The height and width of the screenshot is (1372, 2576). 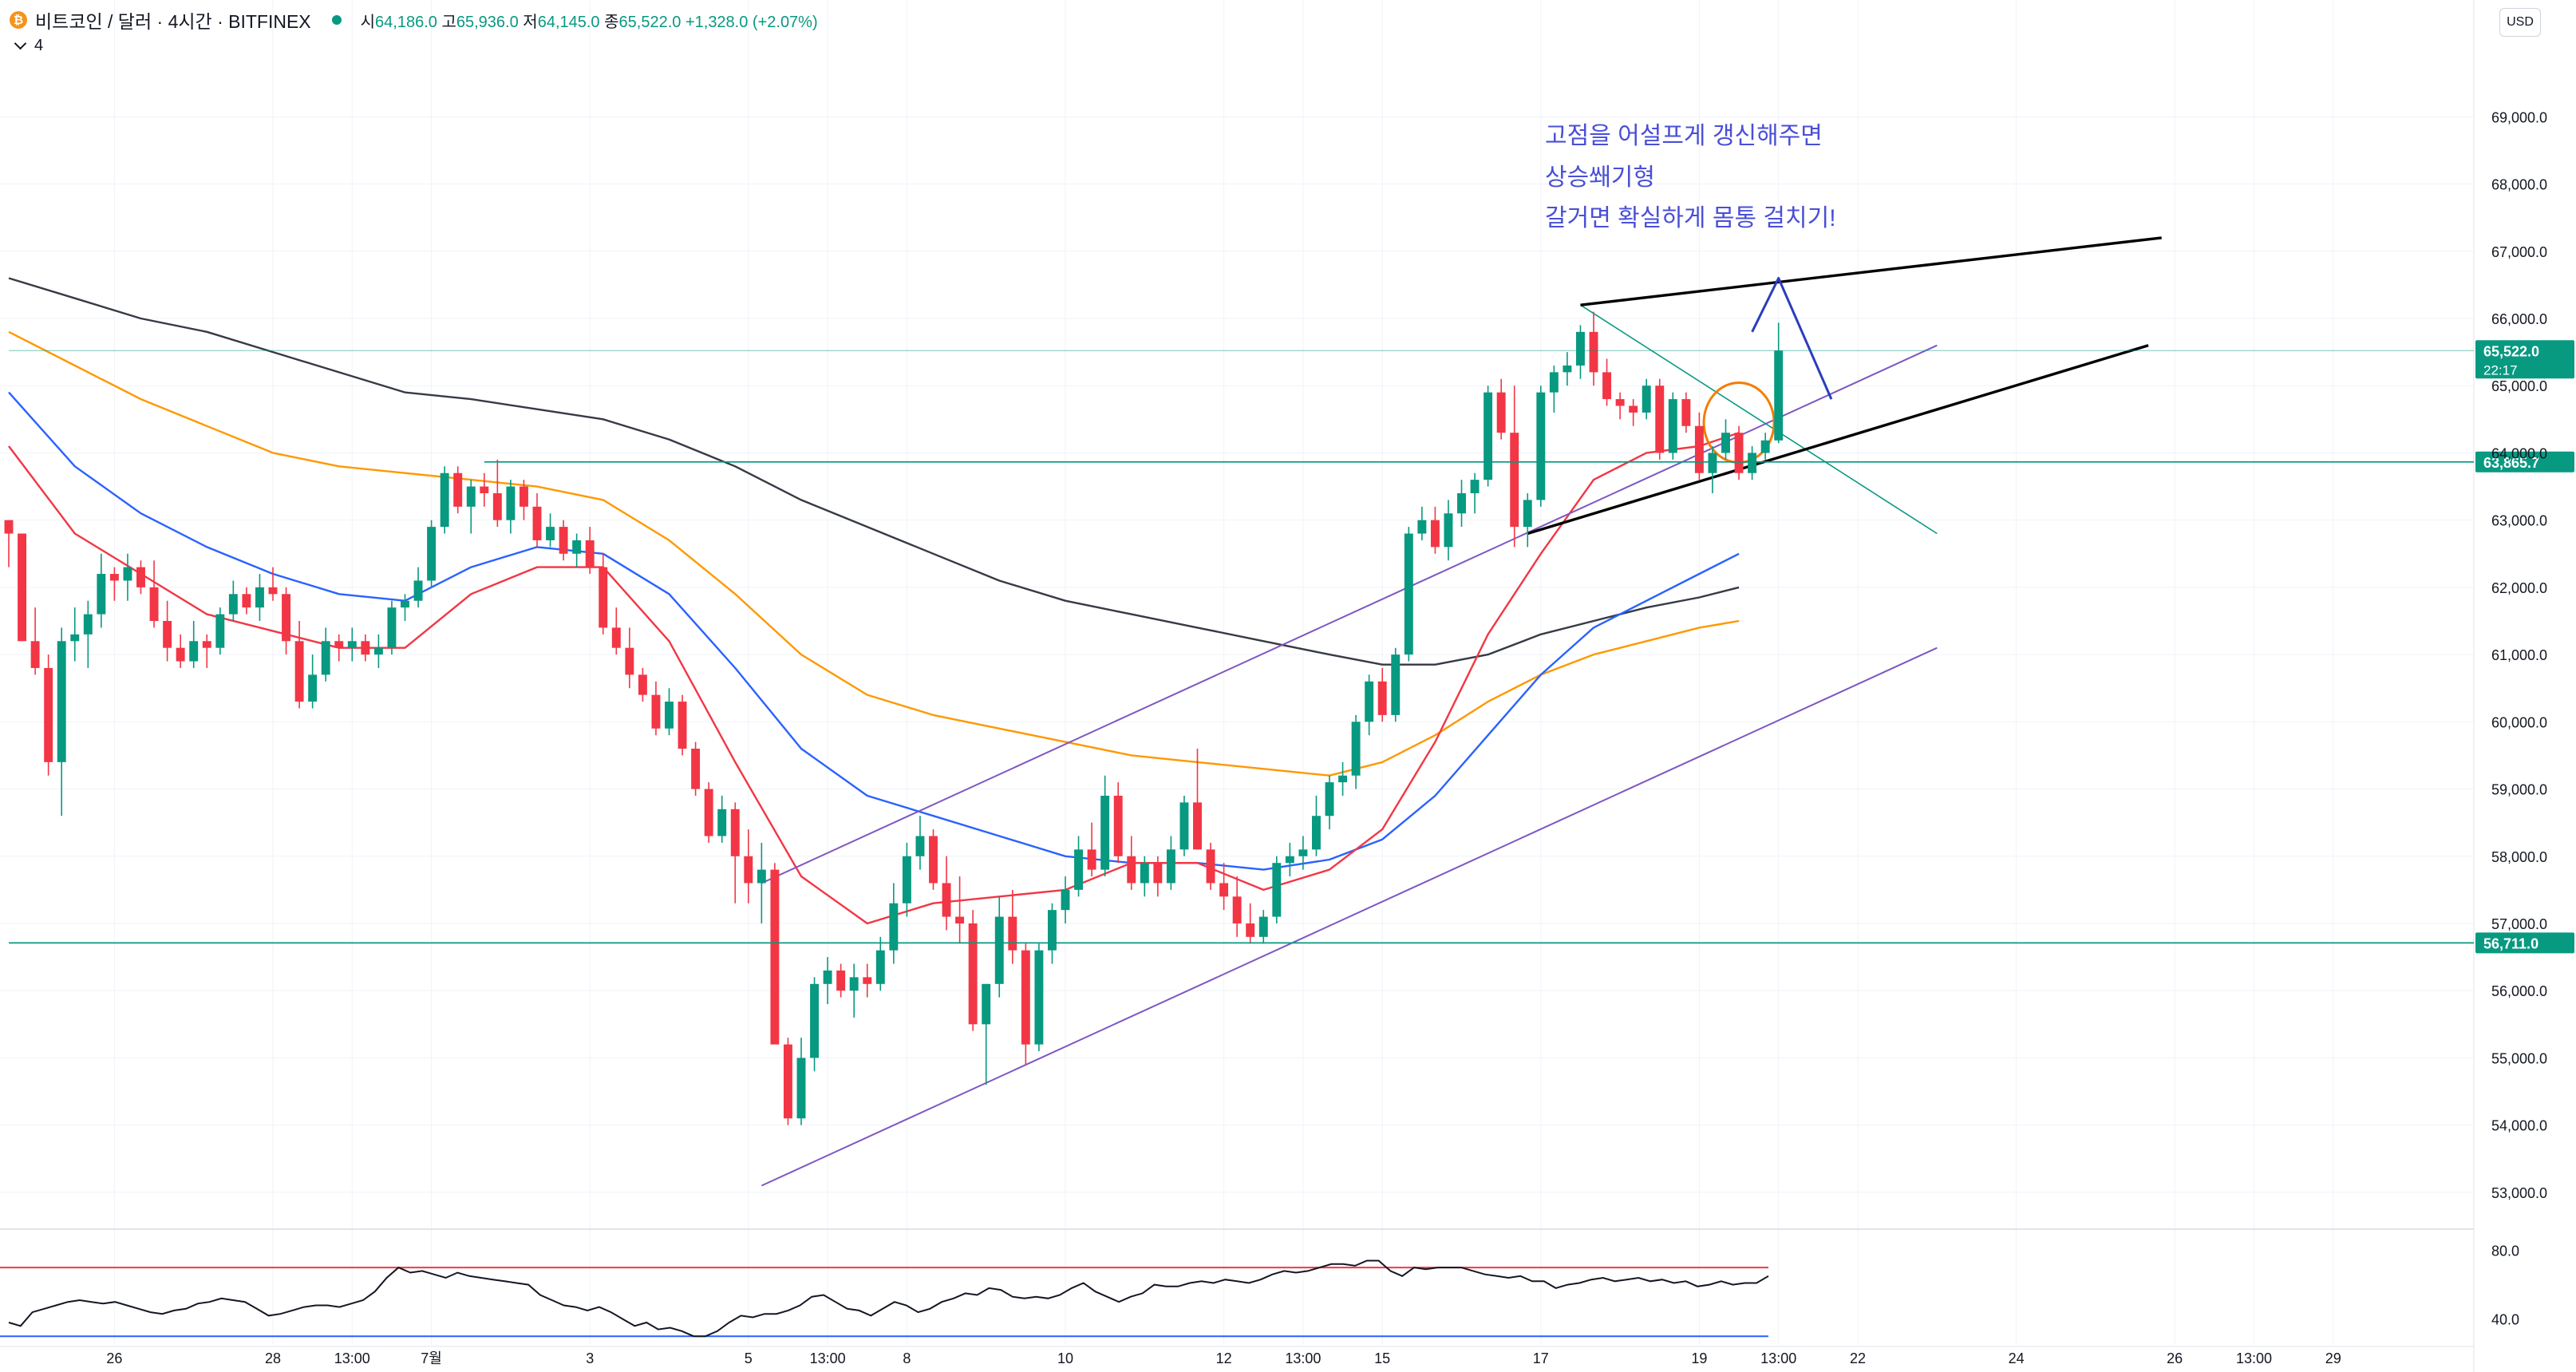 What do you see at coordinates (173, 22) in the screenshot?
I see `symbol-title: 비트코인 / 달러 · 4시간 · BITFINEX` at bounding box center [173, 22].